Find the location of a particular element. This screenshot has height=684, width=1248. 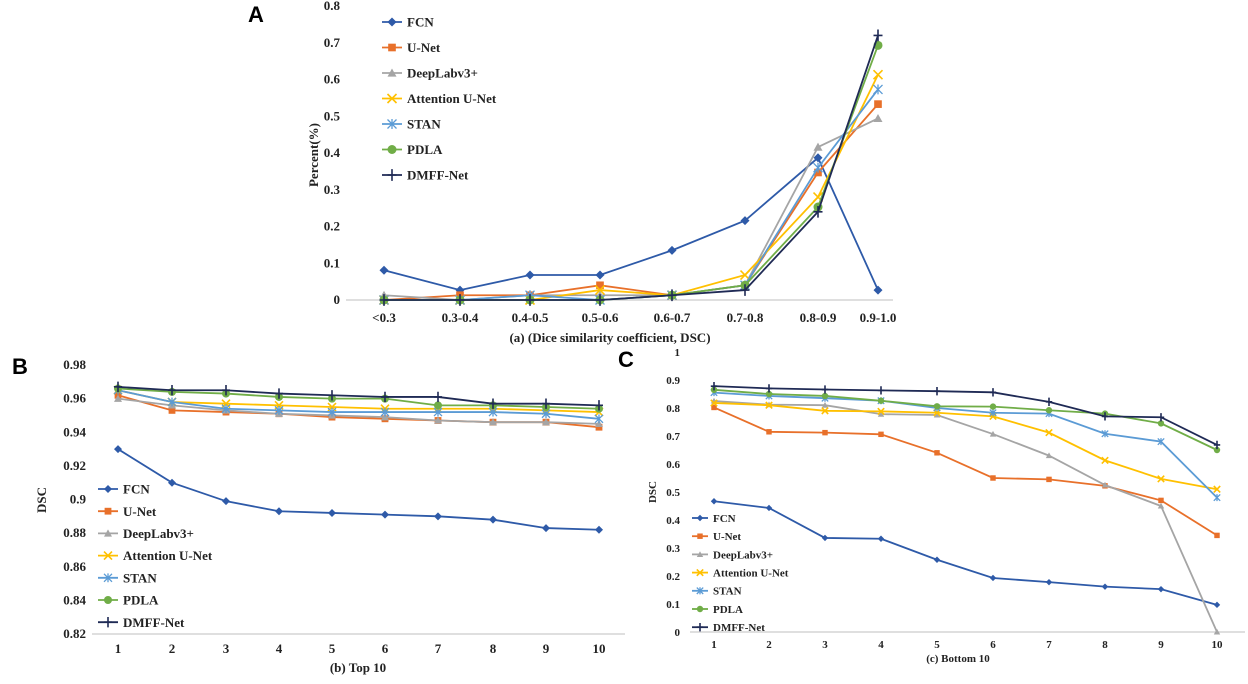

panel-a-legend-item: DeepLabv3+ is located at coordinates (430, 73).